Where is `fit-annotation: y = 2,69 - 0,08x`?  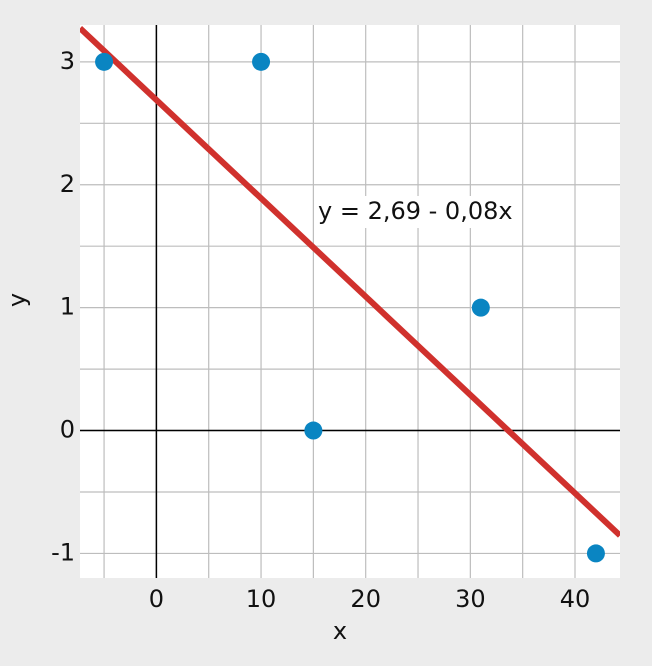
fit-annotation: y = 2,69 - 0,08x is located at coordinates (415, 211).